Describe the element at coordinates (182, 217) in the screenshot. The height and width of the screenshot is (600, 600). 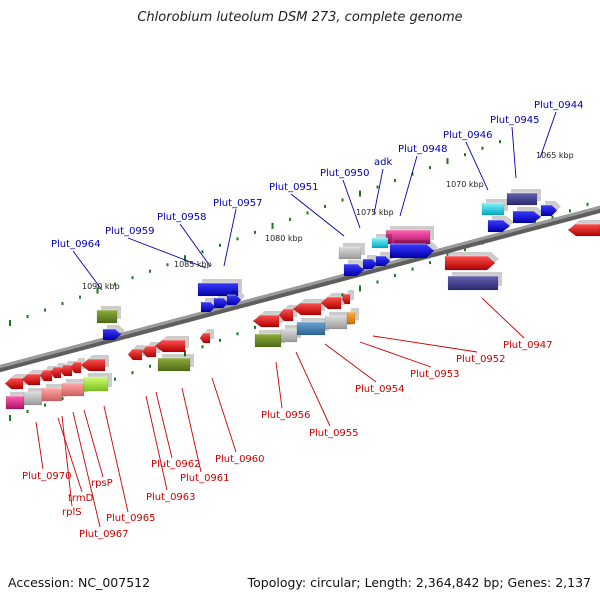
I see `top-gene-label: Plut_0958` at that location.